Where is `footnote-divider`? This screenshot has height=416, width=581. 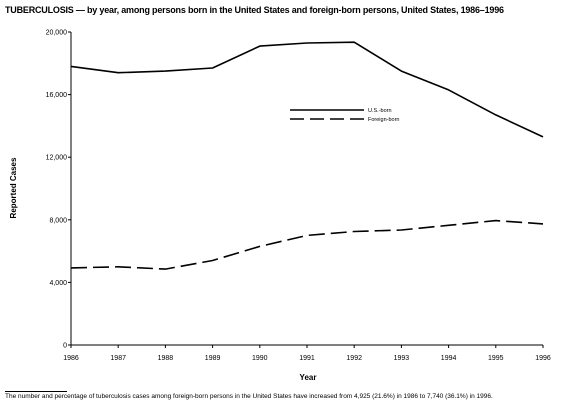 footnote-divider is located at coordinates (36, 391).